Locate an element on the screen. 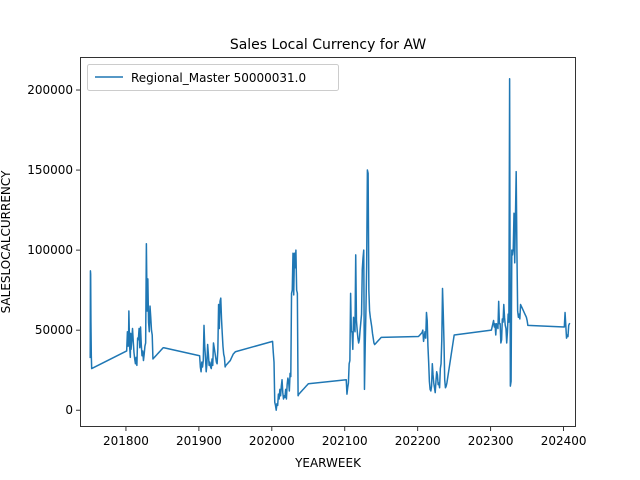 The image size is (640, 480). x-tick-label: 201800 is located at coordinates (126, 441).